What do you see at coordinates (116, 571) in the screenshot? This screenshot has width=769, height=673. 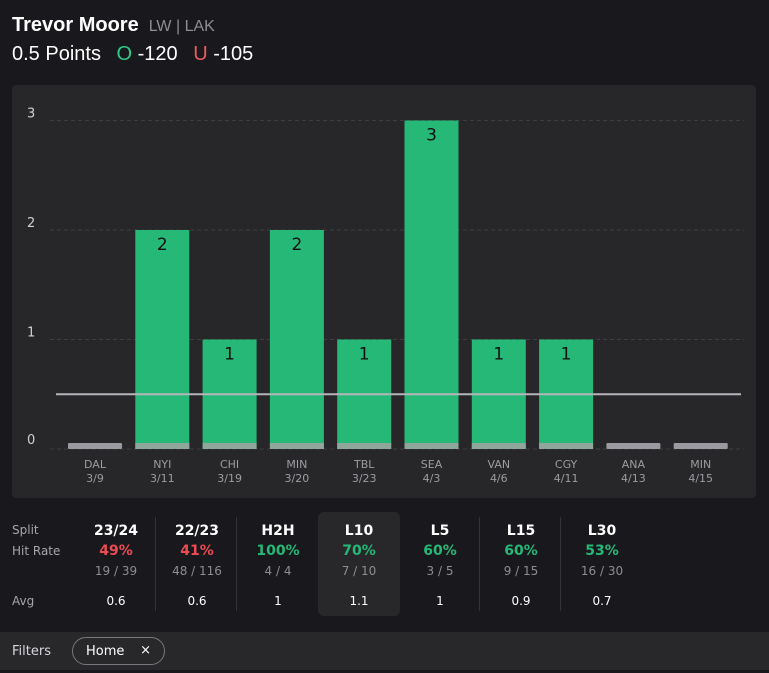 I see `split-frac: 19 / 39` at bounding box center [116, 571].